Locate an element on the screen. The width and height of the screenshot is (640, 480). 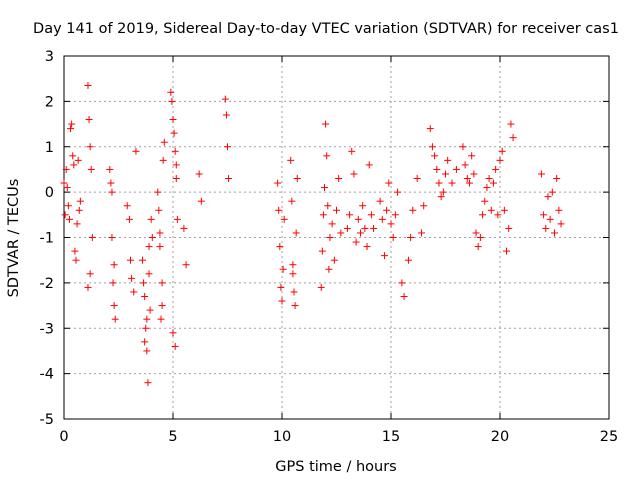
y-tick-label: -5 is located at coordinates (47, 420).